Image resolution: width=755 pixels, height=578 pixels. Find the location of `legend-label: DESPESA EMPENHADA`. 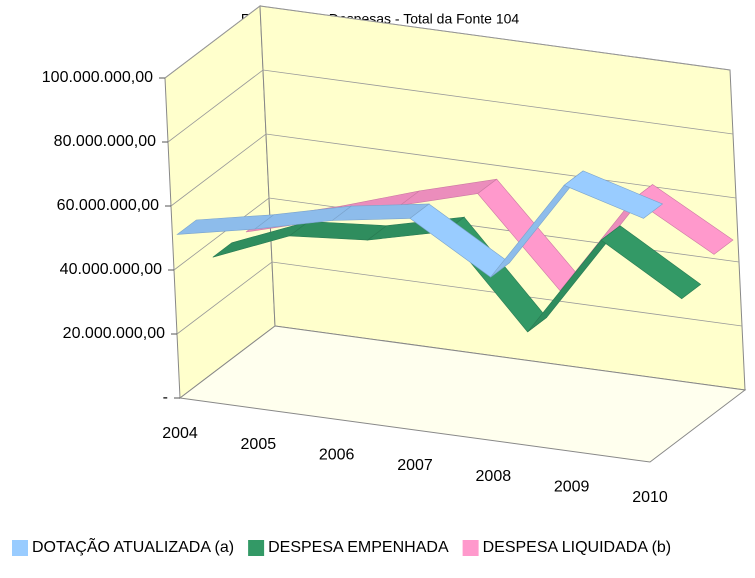

legend-label: DESPESA EMPENHADA is located at coordinates (358, 547).